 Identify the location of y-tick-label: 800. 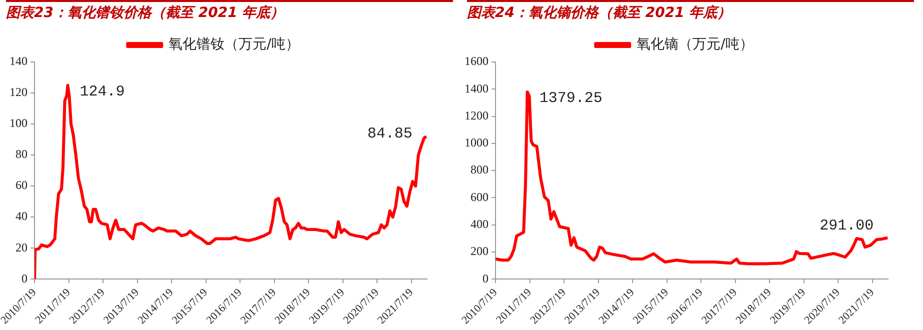
(479, 169).